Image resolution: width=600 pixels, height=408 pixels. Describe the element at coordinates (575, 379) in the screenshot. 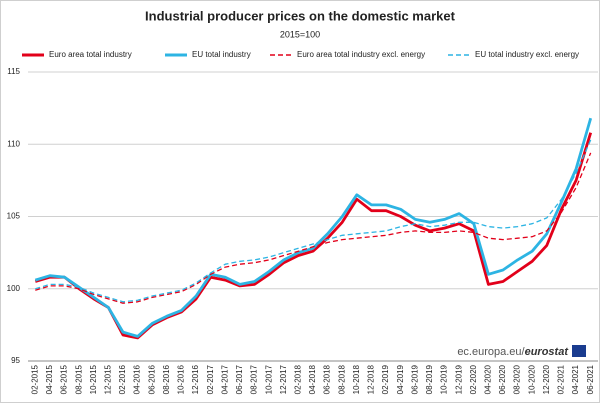

I see `x-tick-label: 04-2021` at that location.